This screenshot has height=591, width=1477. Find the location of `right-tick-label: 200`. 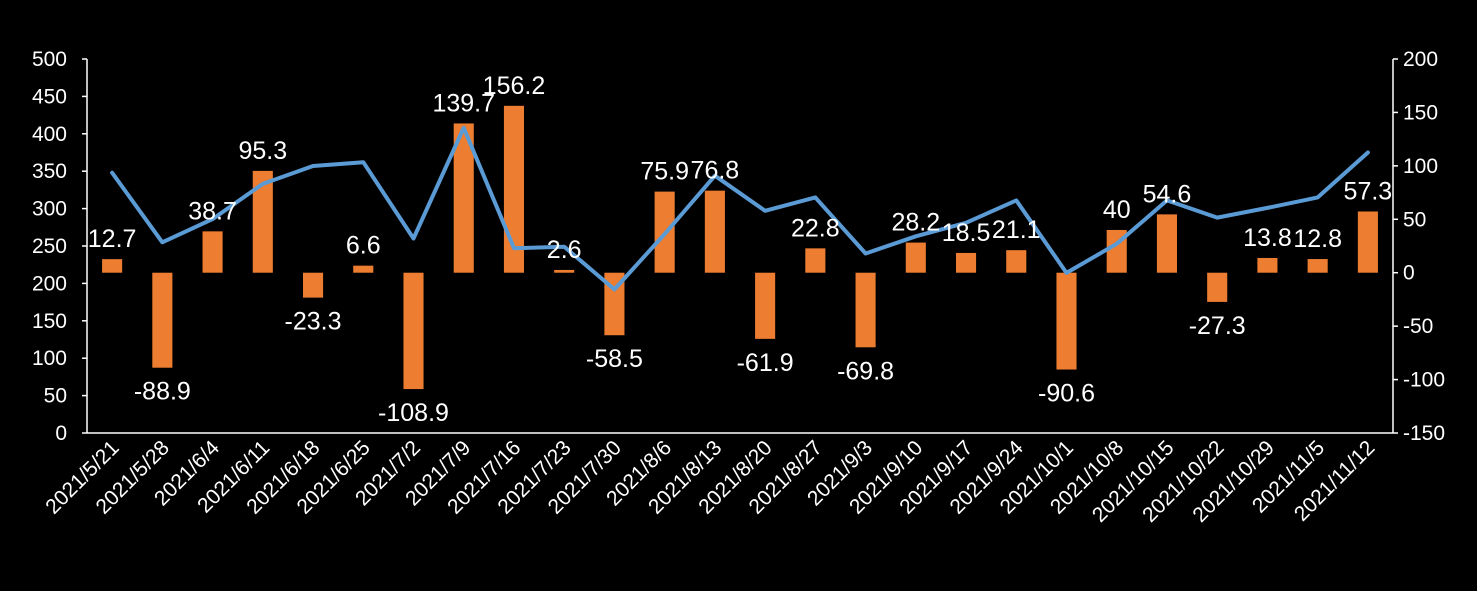

right-tick-label: 200 is located at coordinates (1420, 59).